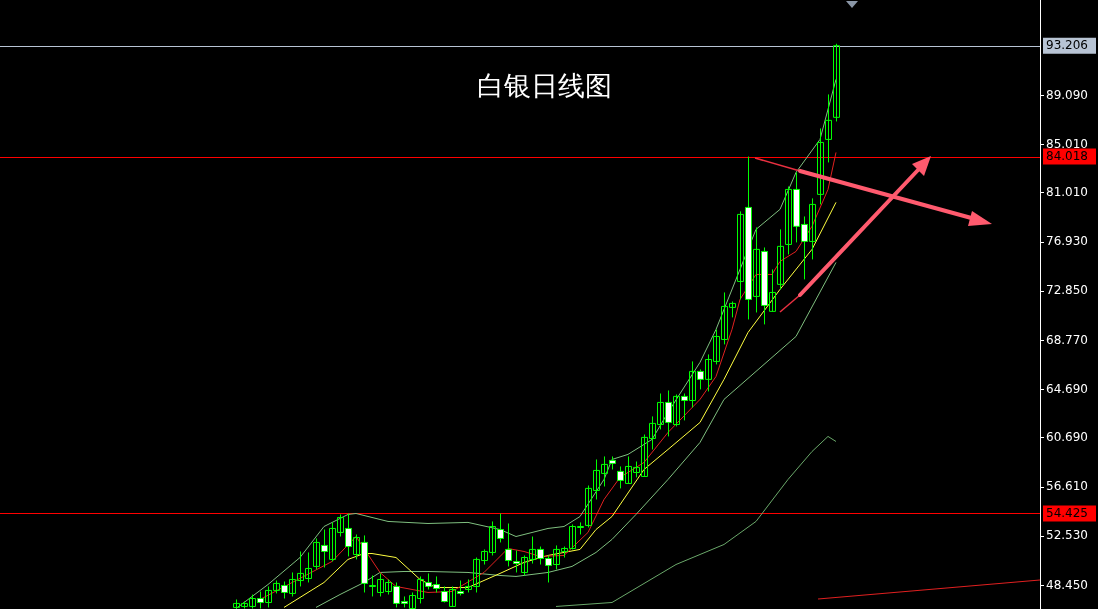  Describe the element at coordinates (1067, 94) in the screenshot. I see `y-tick-label: 89.090` at that location.